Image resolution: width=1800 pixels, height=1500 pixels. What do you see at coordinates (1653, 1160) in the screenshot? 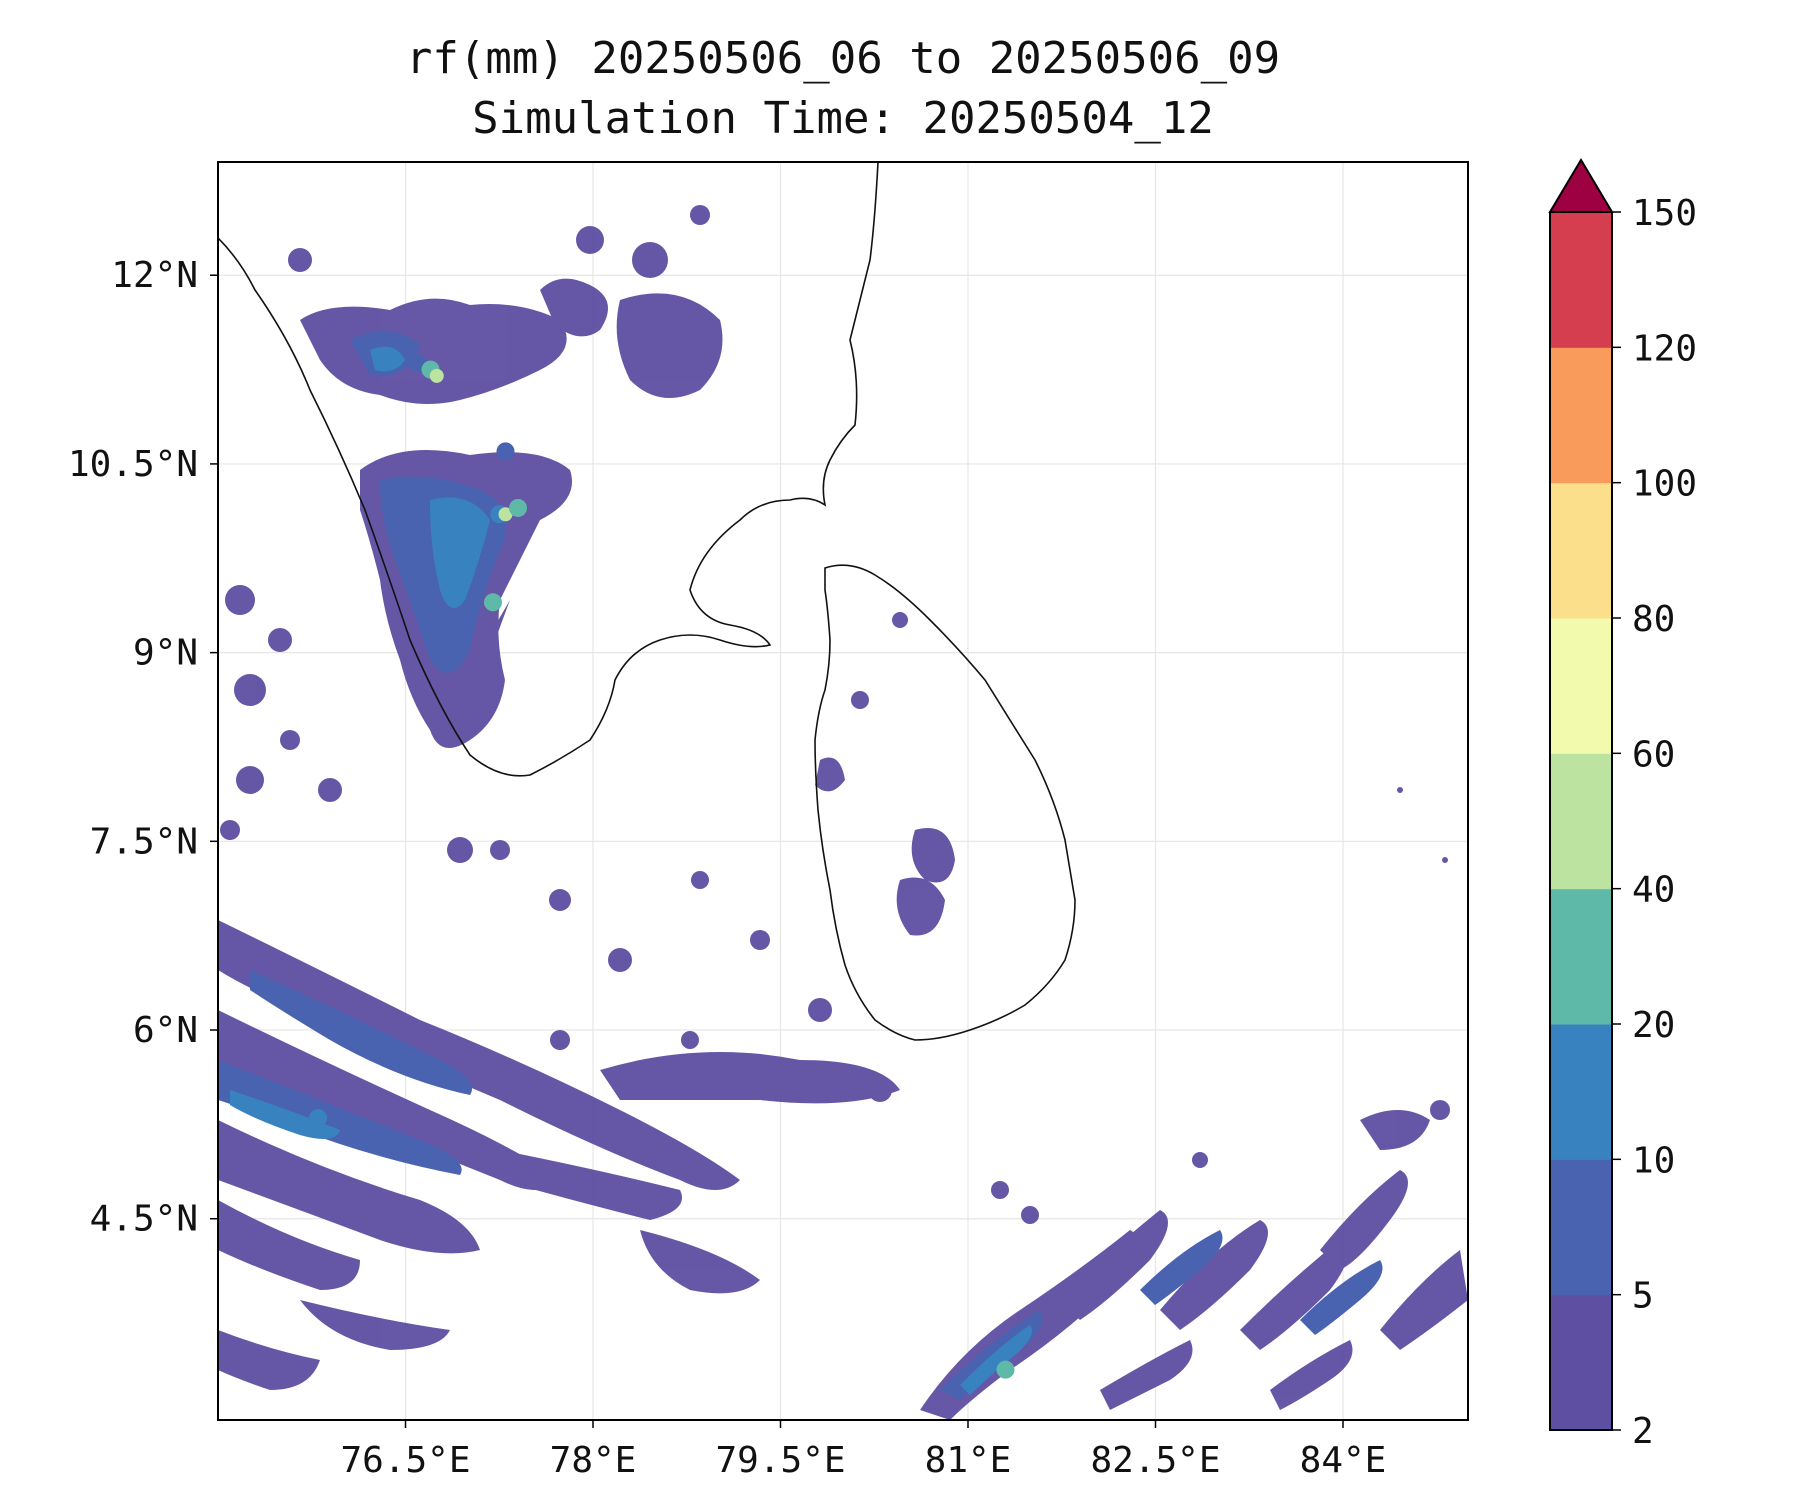
I see `colorbar-tick-label: 10` at bounding box center [1653, 1160].